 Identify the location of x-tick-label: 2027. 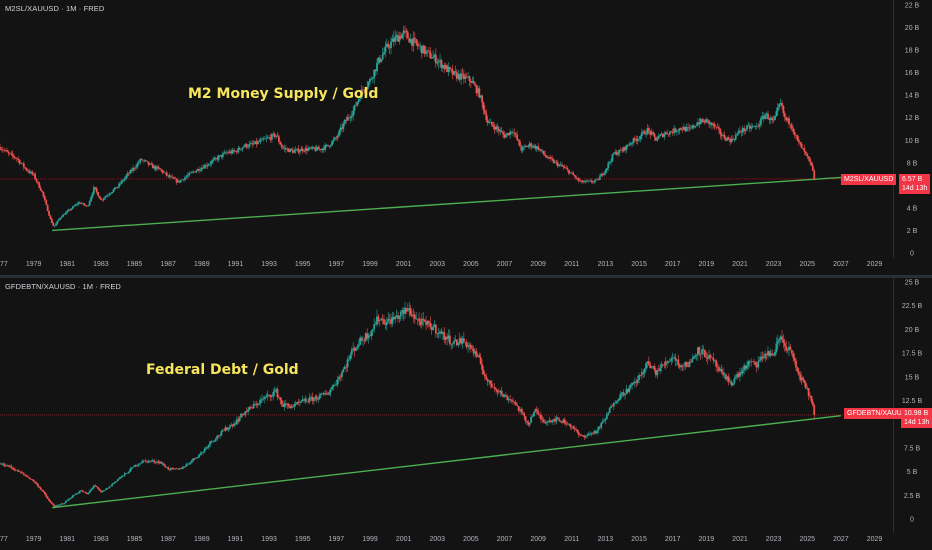
(841, 264).